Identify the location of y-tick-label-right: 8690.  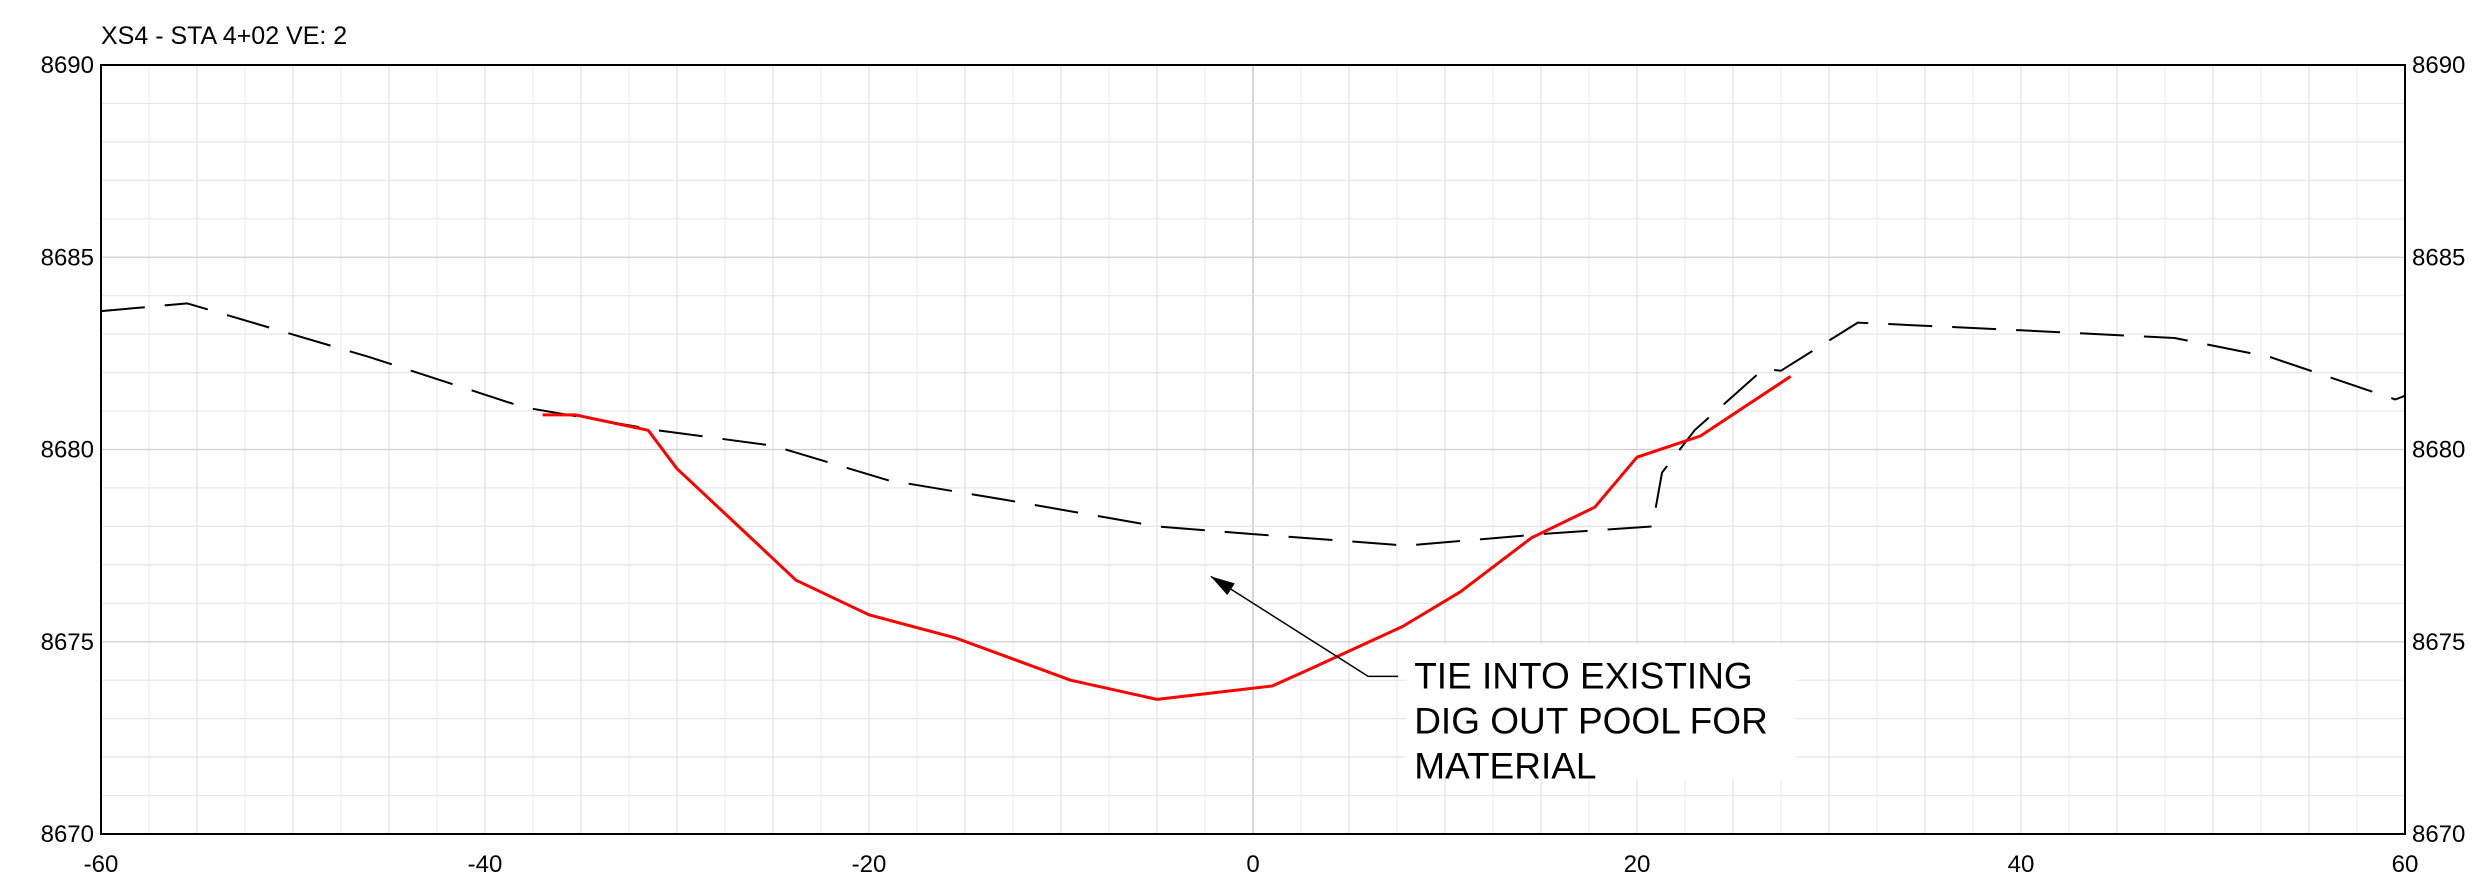
(2438, 65).